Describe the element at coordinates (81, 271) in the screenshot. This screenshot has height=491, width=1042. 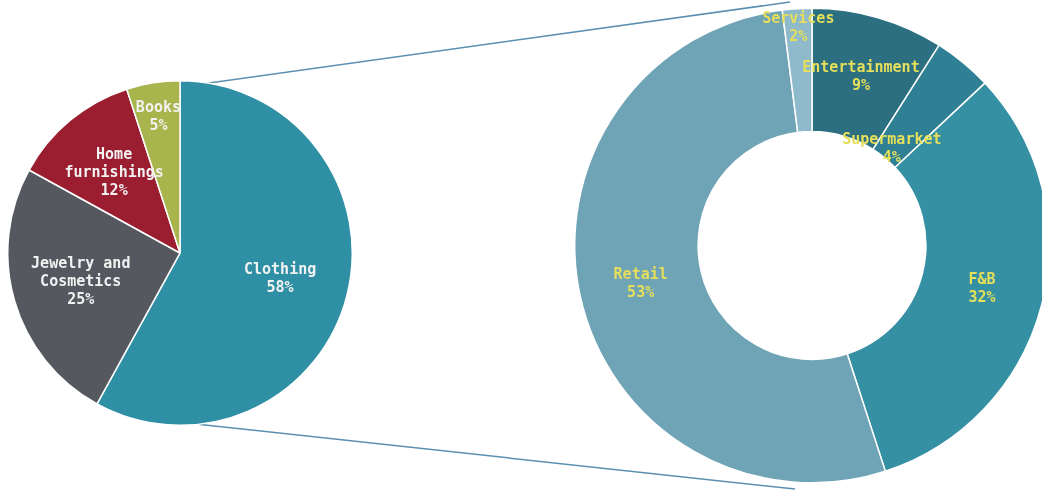
I see `slice-label: Jewelry and Cosmetics` at that location.